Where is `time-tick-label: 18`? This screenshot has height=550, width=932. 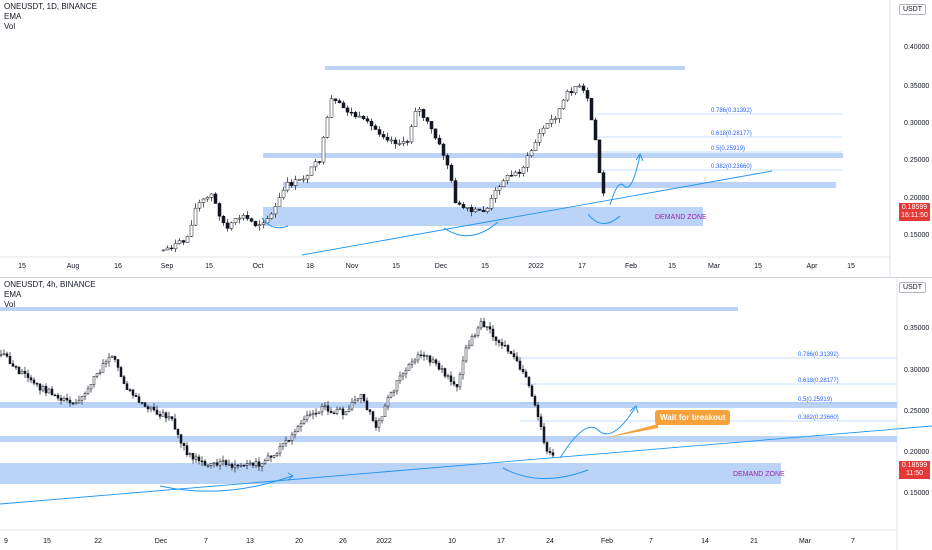
time-tick-label: 18 is located at coordinates (310, 266).